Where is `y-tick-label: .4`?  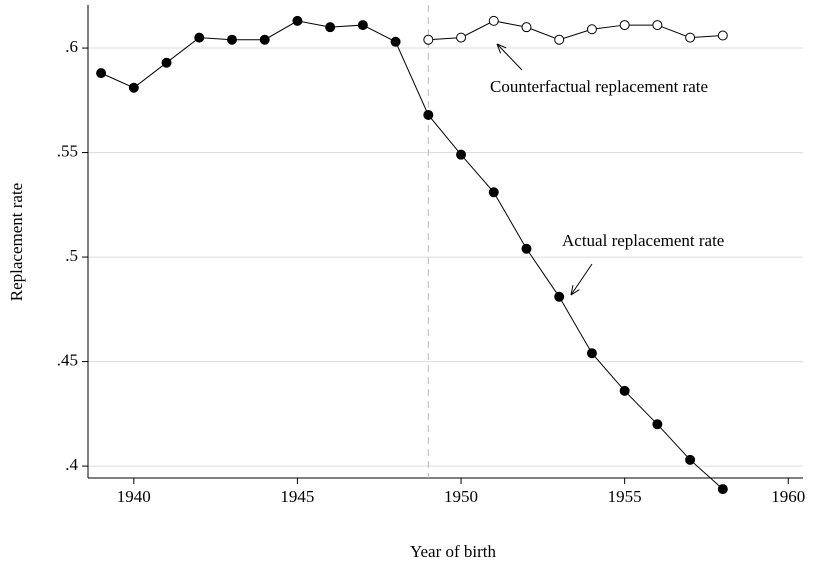 y-tick-label: .4 is located at coordinates (71, 464).